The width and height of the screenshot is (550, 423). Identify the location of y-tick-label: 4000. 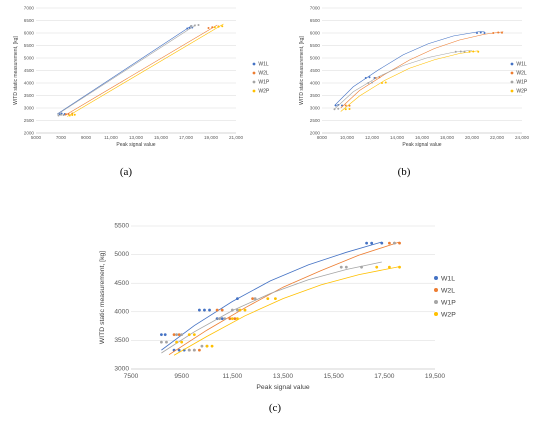
(315, 83).